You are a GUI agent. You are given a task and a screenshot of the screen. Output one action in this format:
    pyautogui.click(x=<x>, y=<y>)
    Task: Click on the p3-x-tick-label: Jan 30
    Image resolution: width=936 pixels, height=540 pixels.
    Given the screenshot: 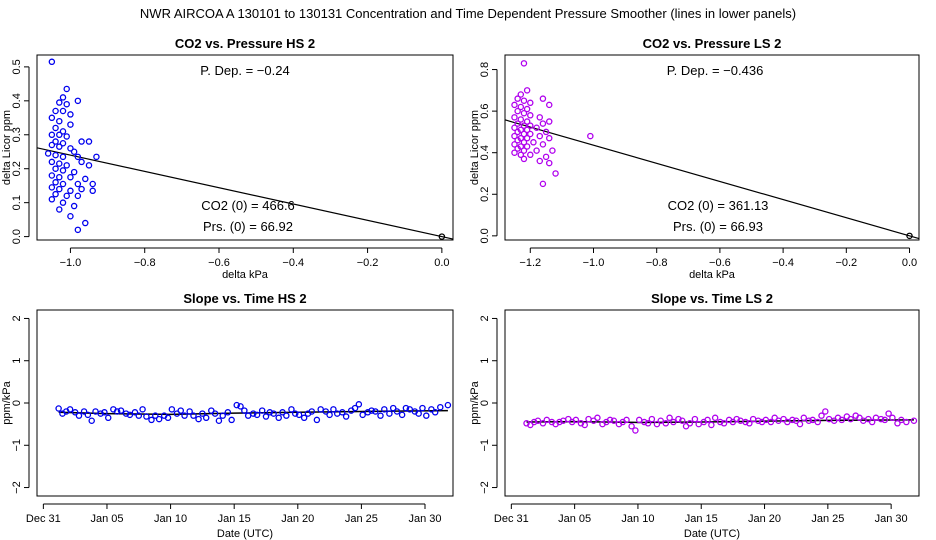 What is the action you would take?
    pyautogui.click(x=424, y=519)
    